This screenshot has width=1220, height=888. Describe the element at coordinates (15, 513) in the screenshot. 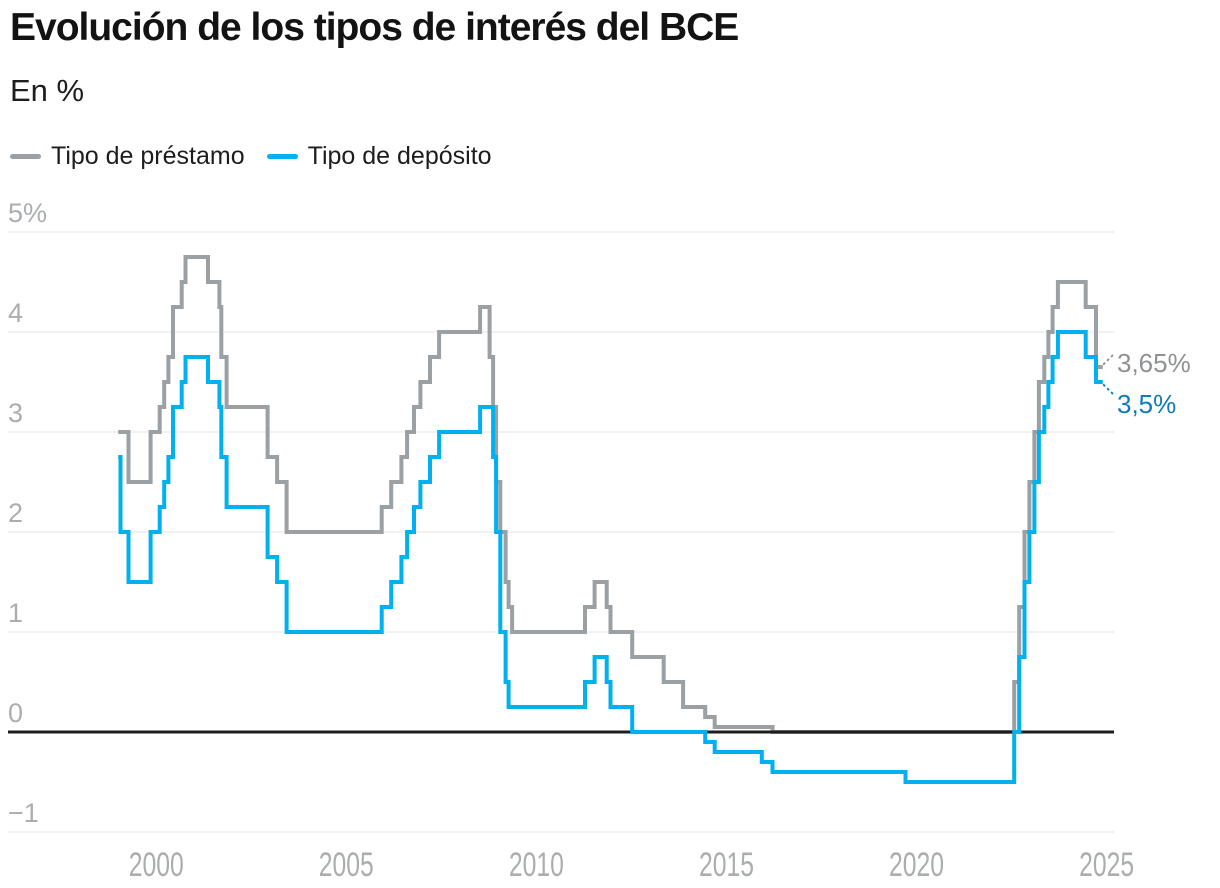

I see `y-tick-label: 2` at that location.